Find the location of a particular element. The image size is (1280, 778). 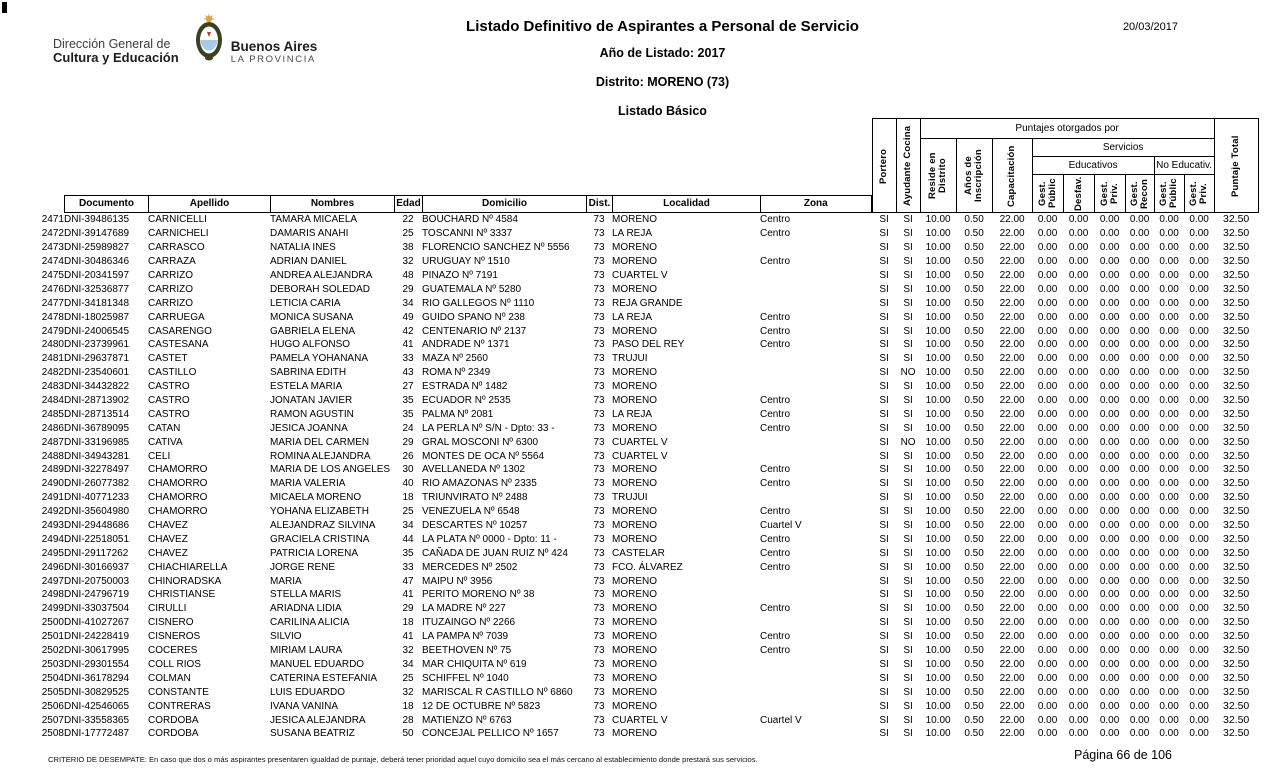

cell-edad: 18 is located at coordinates (408, 498).